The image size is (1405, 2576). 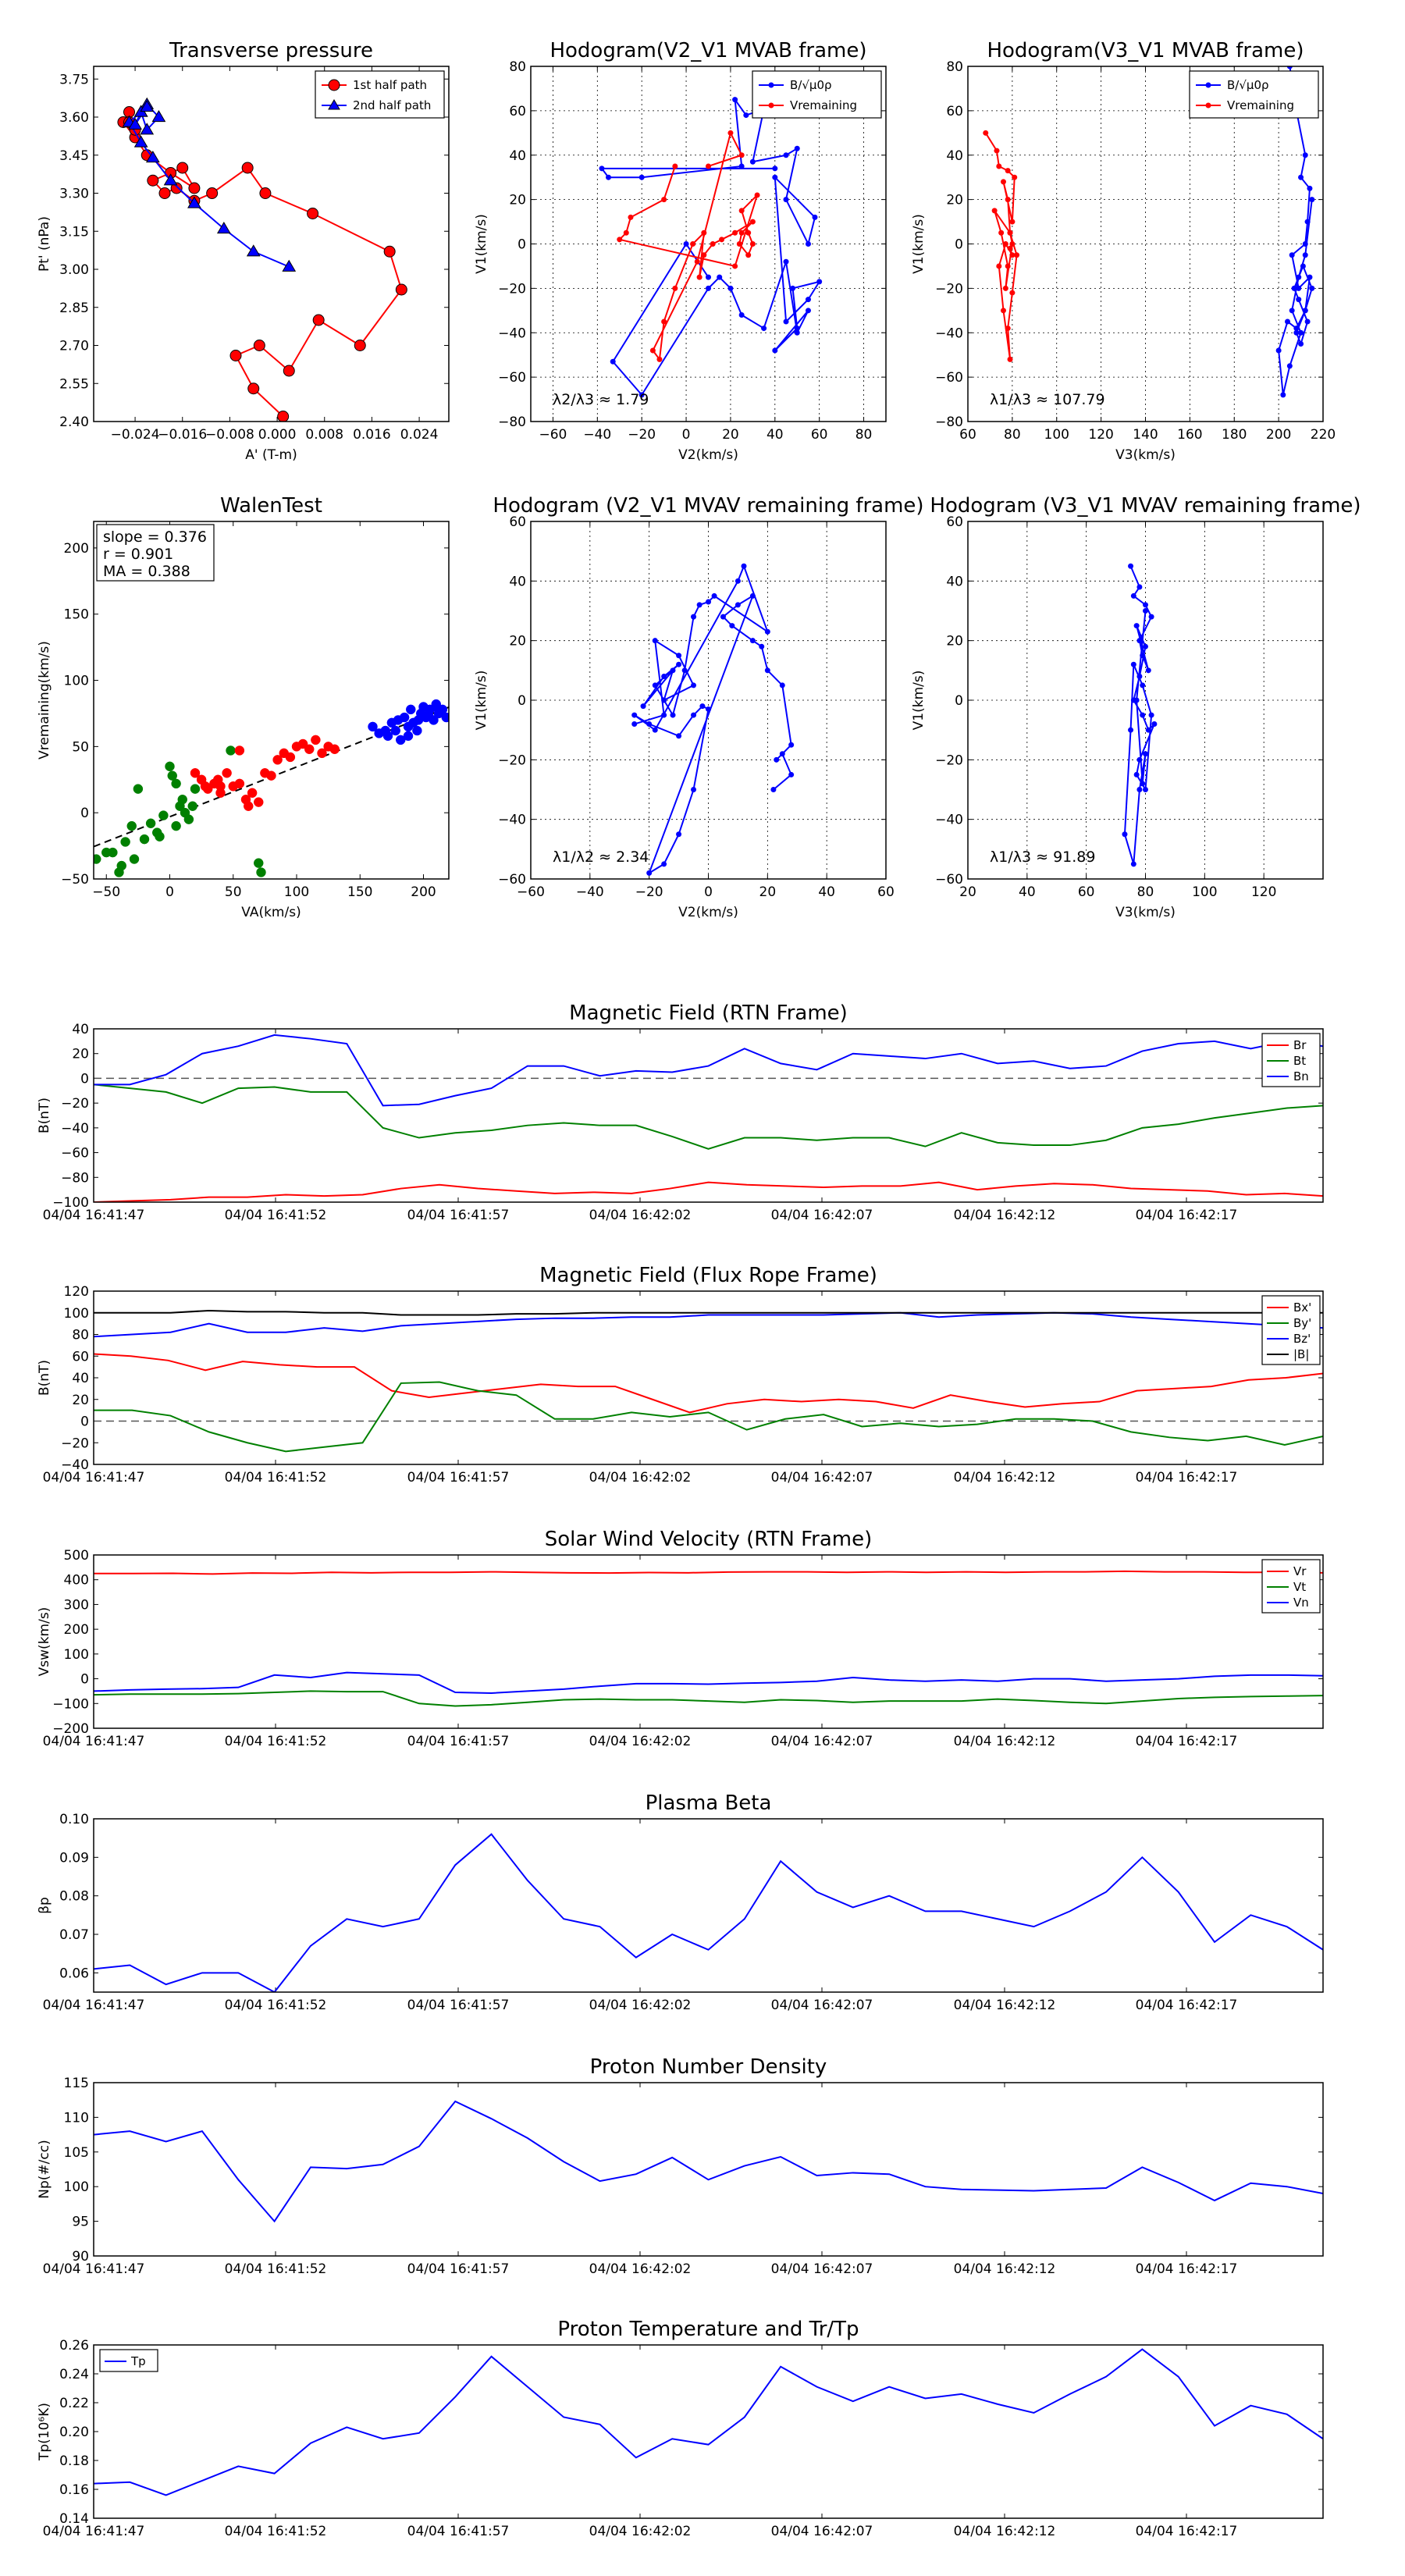 I want to click on y-tick-label: 3.45, so click(x=74, y=156).